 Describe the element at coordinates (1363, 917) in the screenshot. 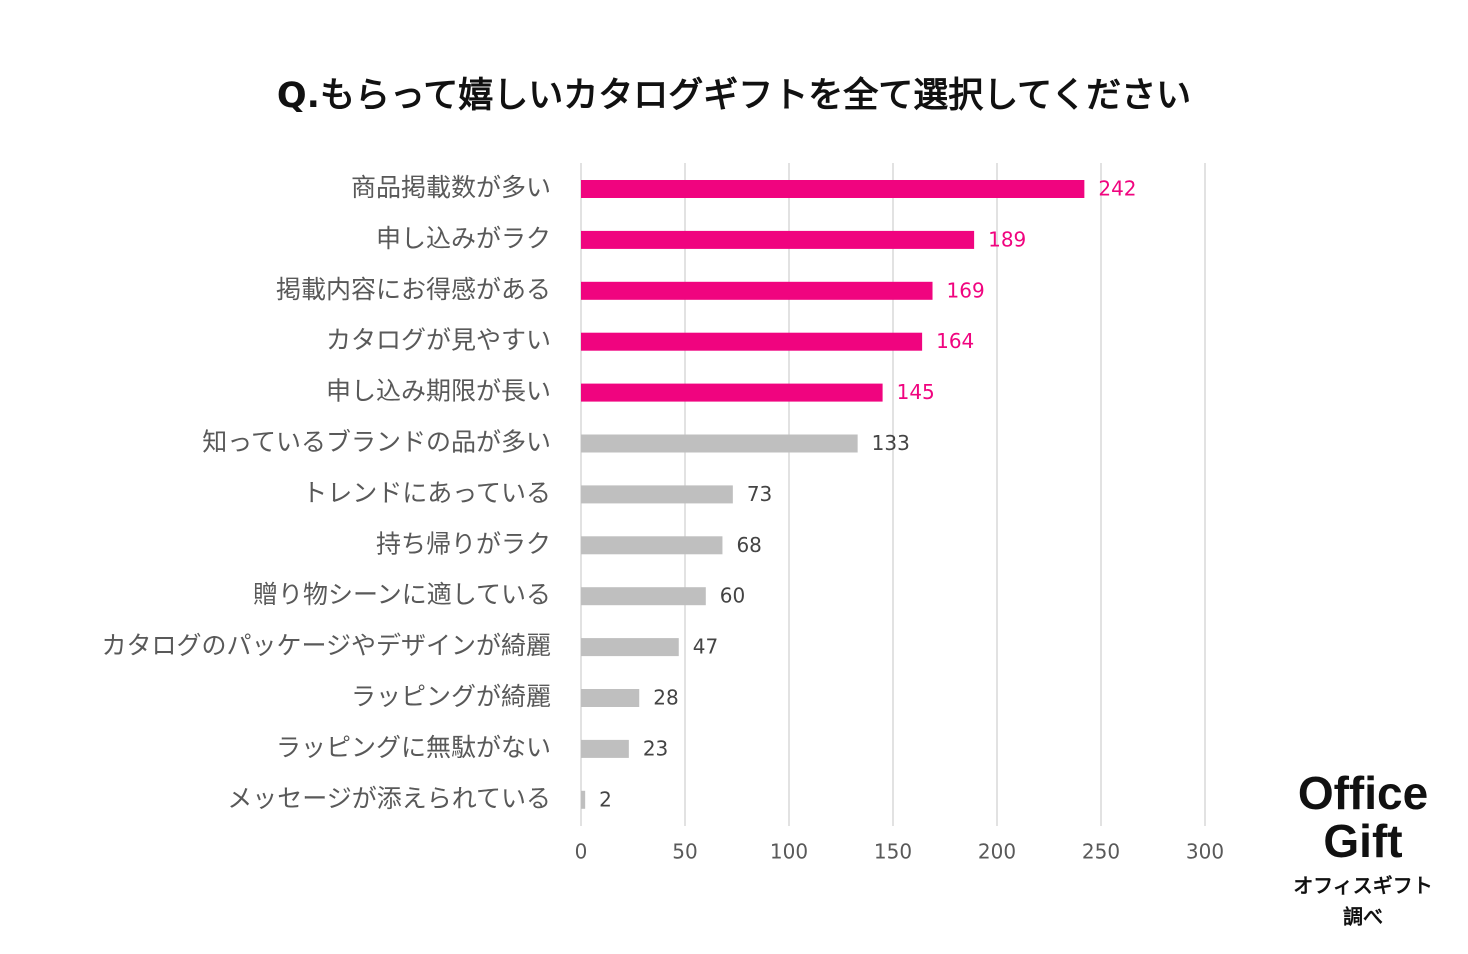

I see `logo-caption: 調べ` at that location.